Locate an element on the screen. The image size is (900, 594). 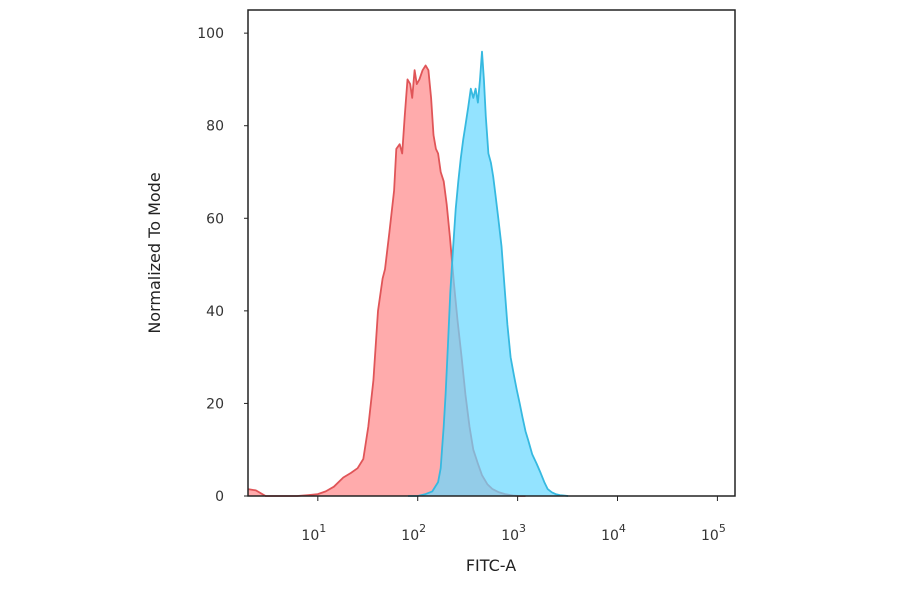
y-tick-label: 40 is located at coordinates (215, 312).